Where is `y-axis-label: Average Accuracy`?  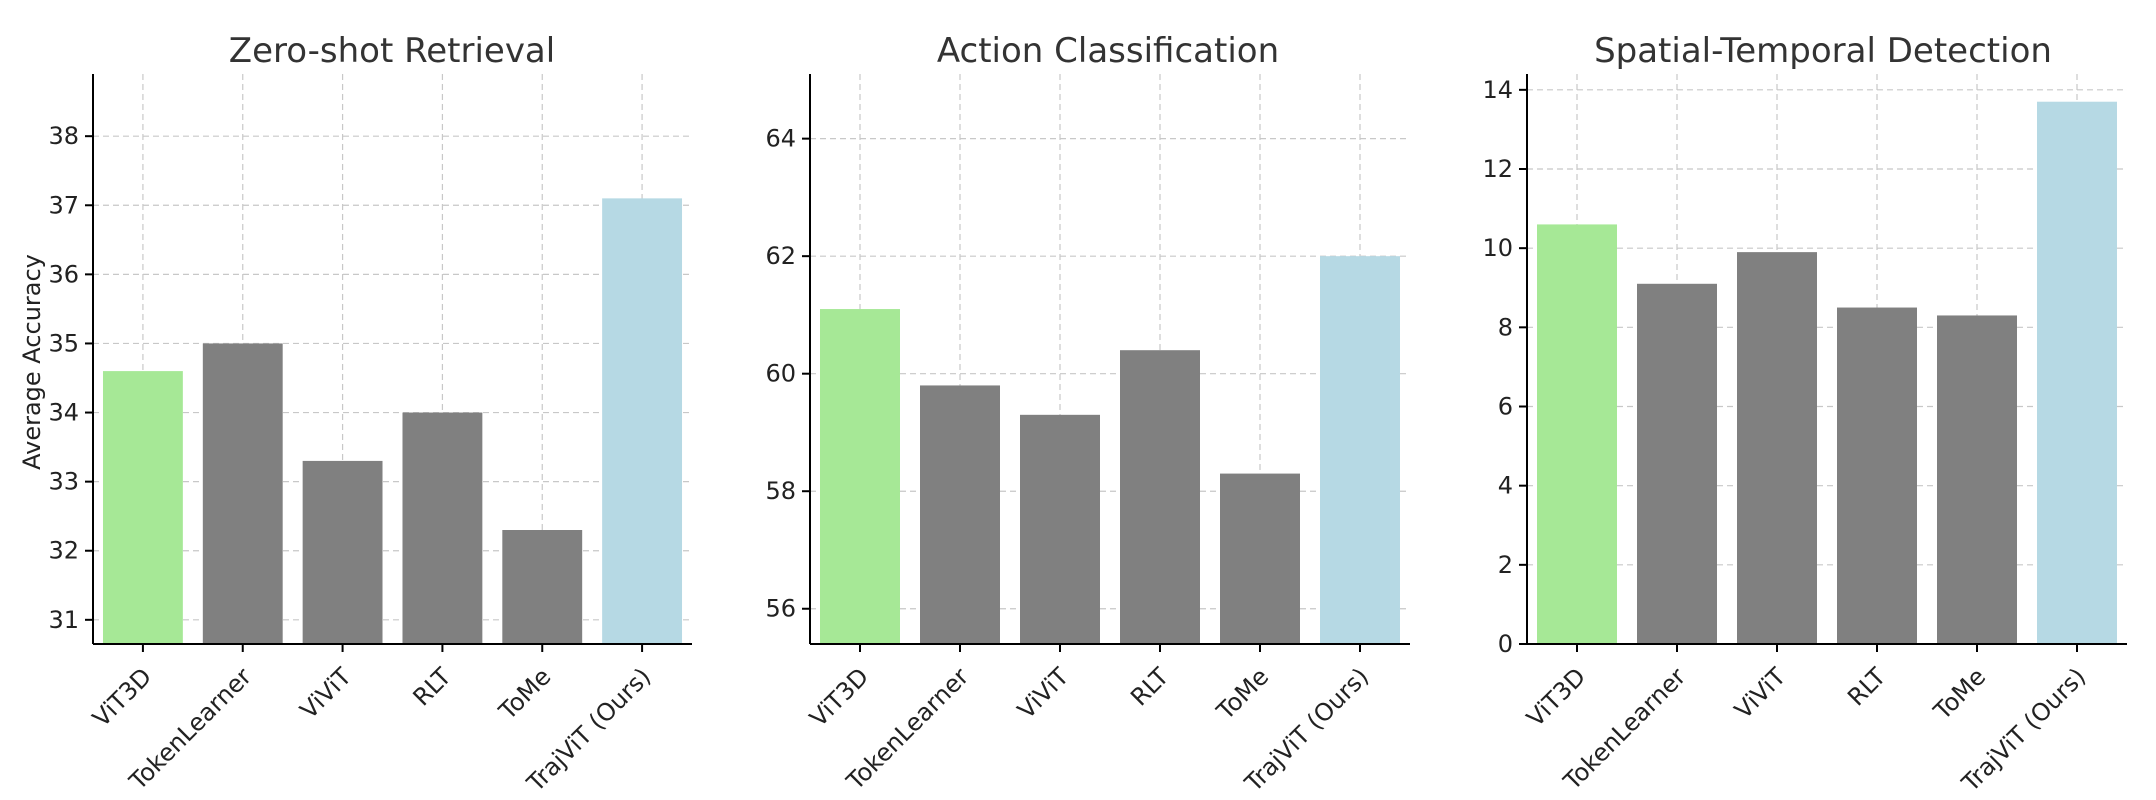 y-axis-label: Average Accuracy is located at coordinates (32, 362).